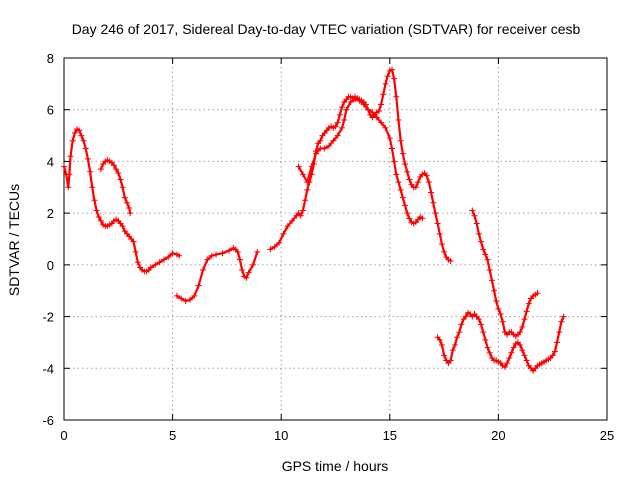 The image size is (640, 480). I want to click on x-tick-label: 20, so click(498, 435).